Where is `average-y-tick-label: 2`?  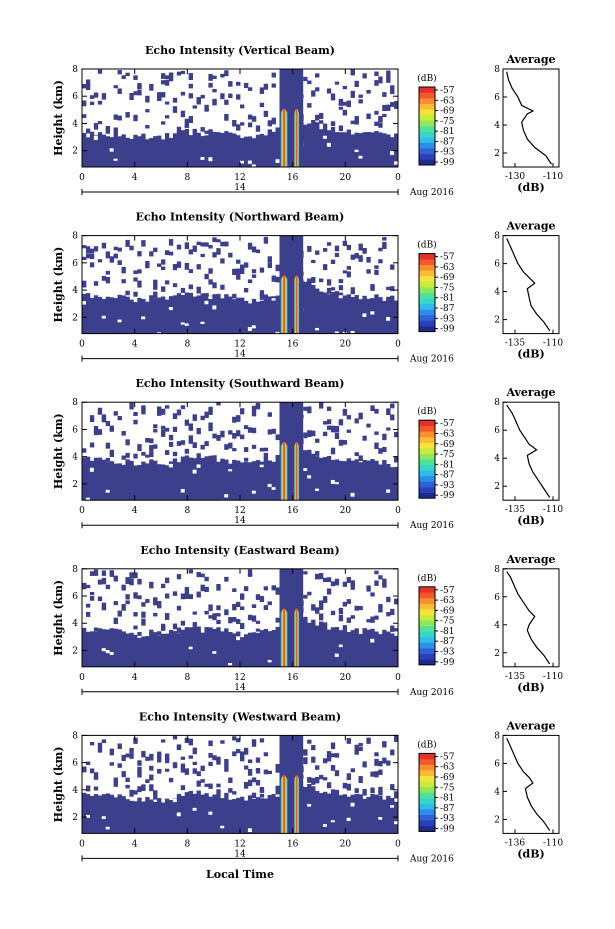 average-y-tick-label: 2 is located at coordinates (497, 154).